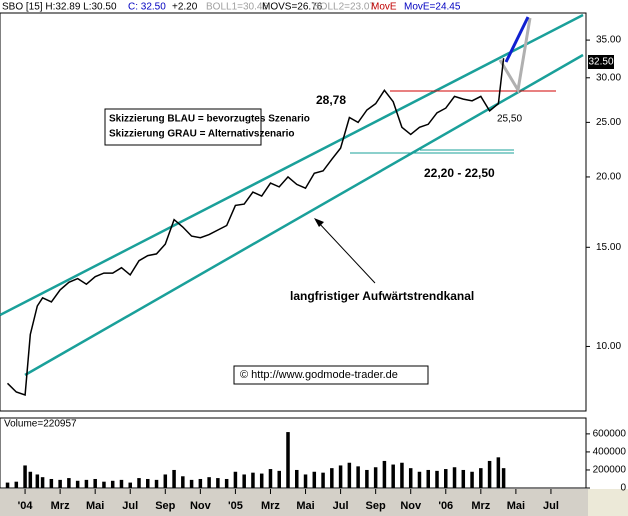 The width and height of the screenshot is (628, 516). I want to click on x-tick-label: '06, so click(445, 506).